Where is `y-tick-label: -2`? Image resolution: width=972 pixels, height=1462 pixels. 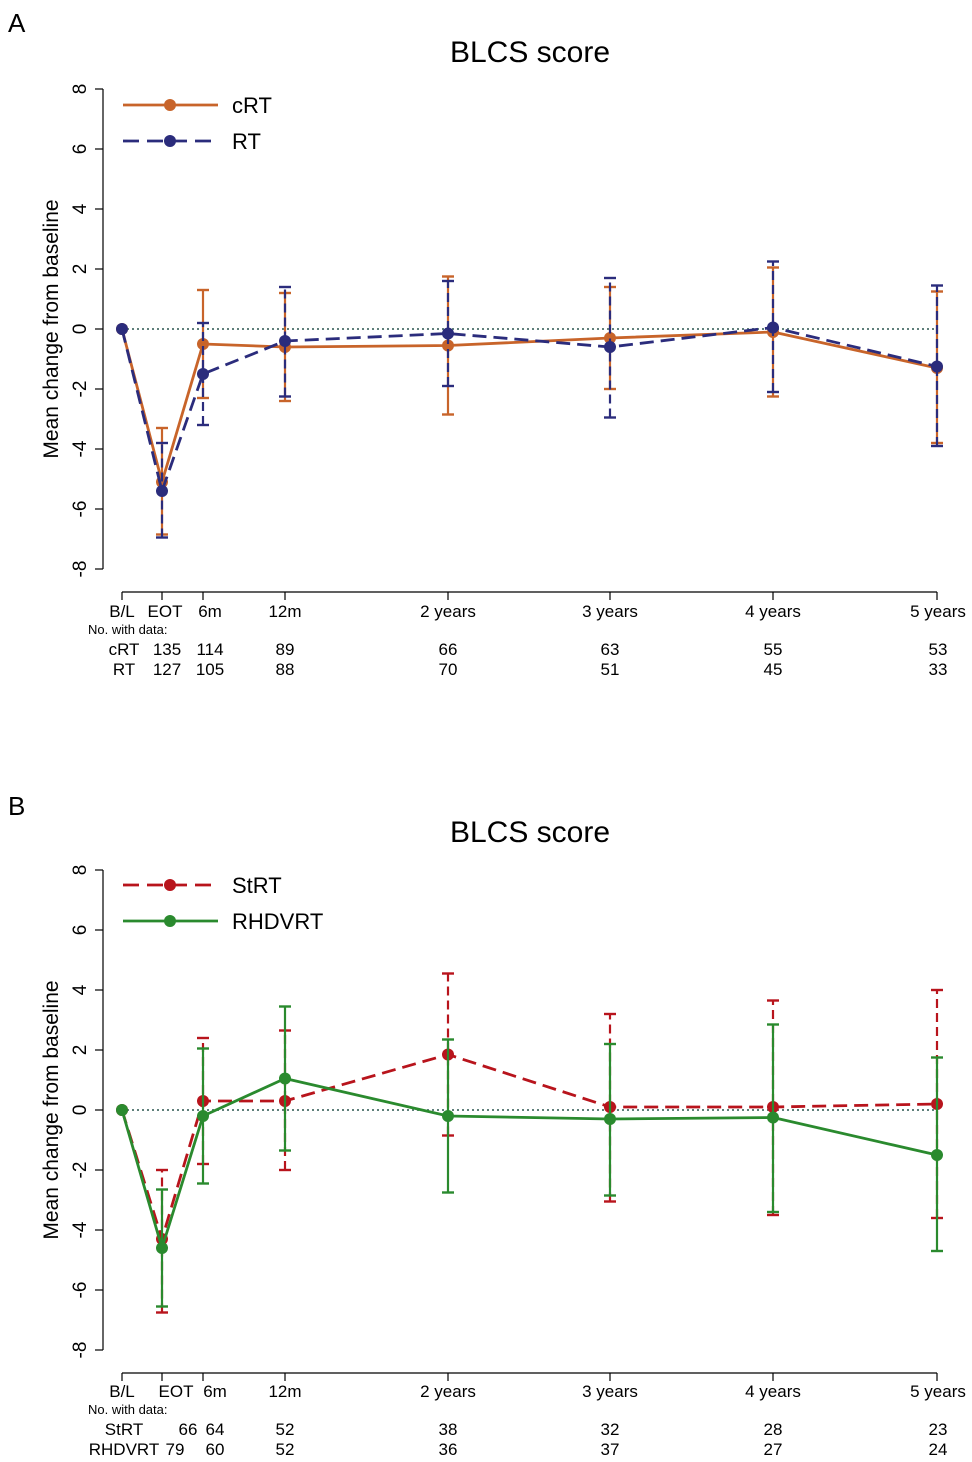
y-tick-label: -2 is located at coordinates (80, 389).